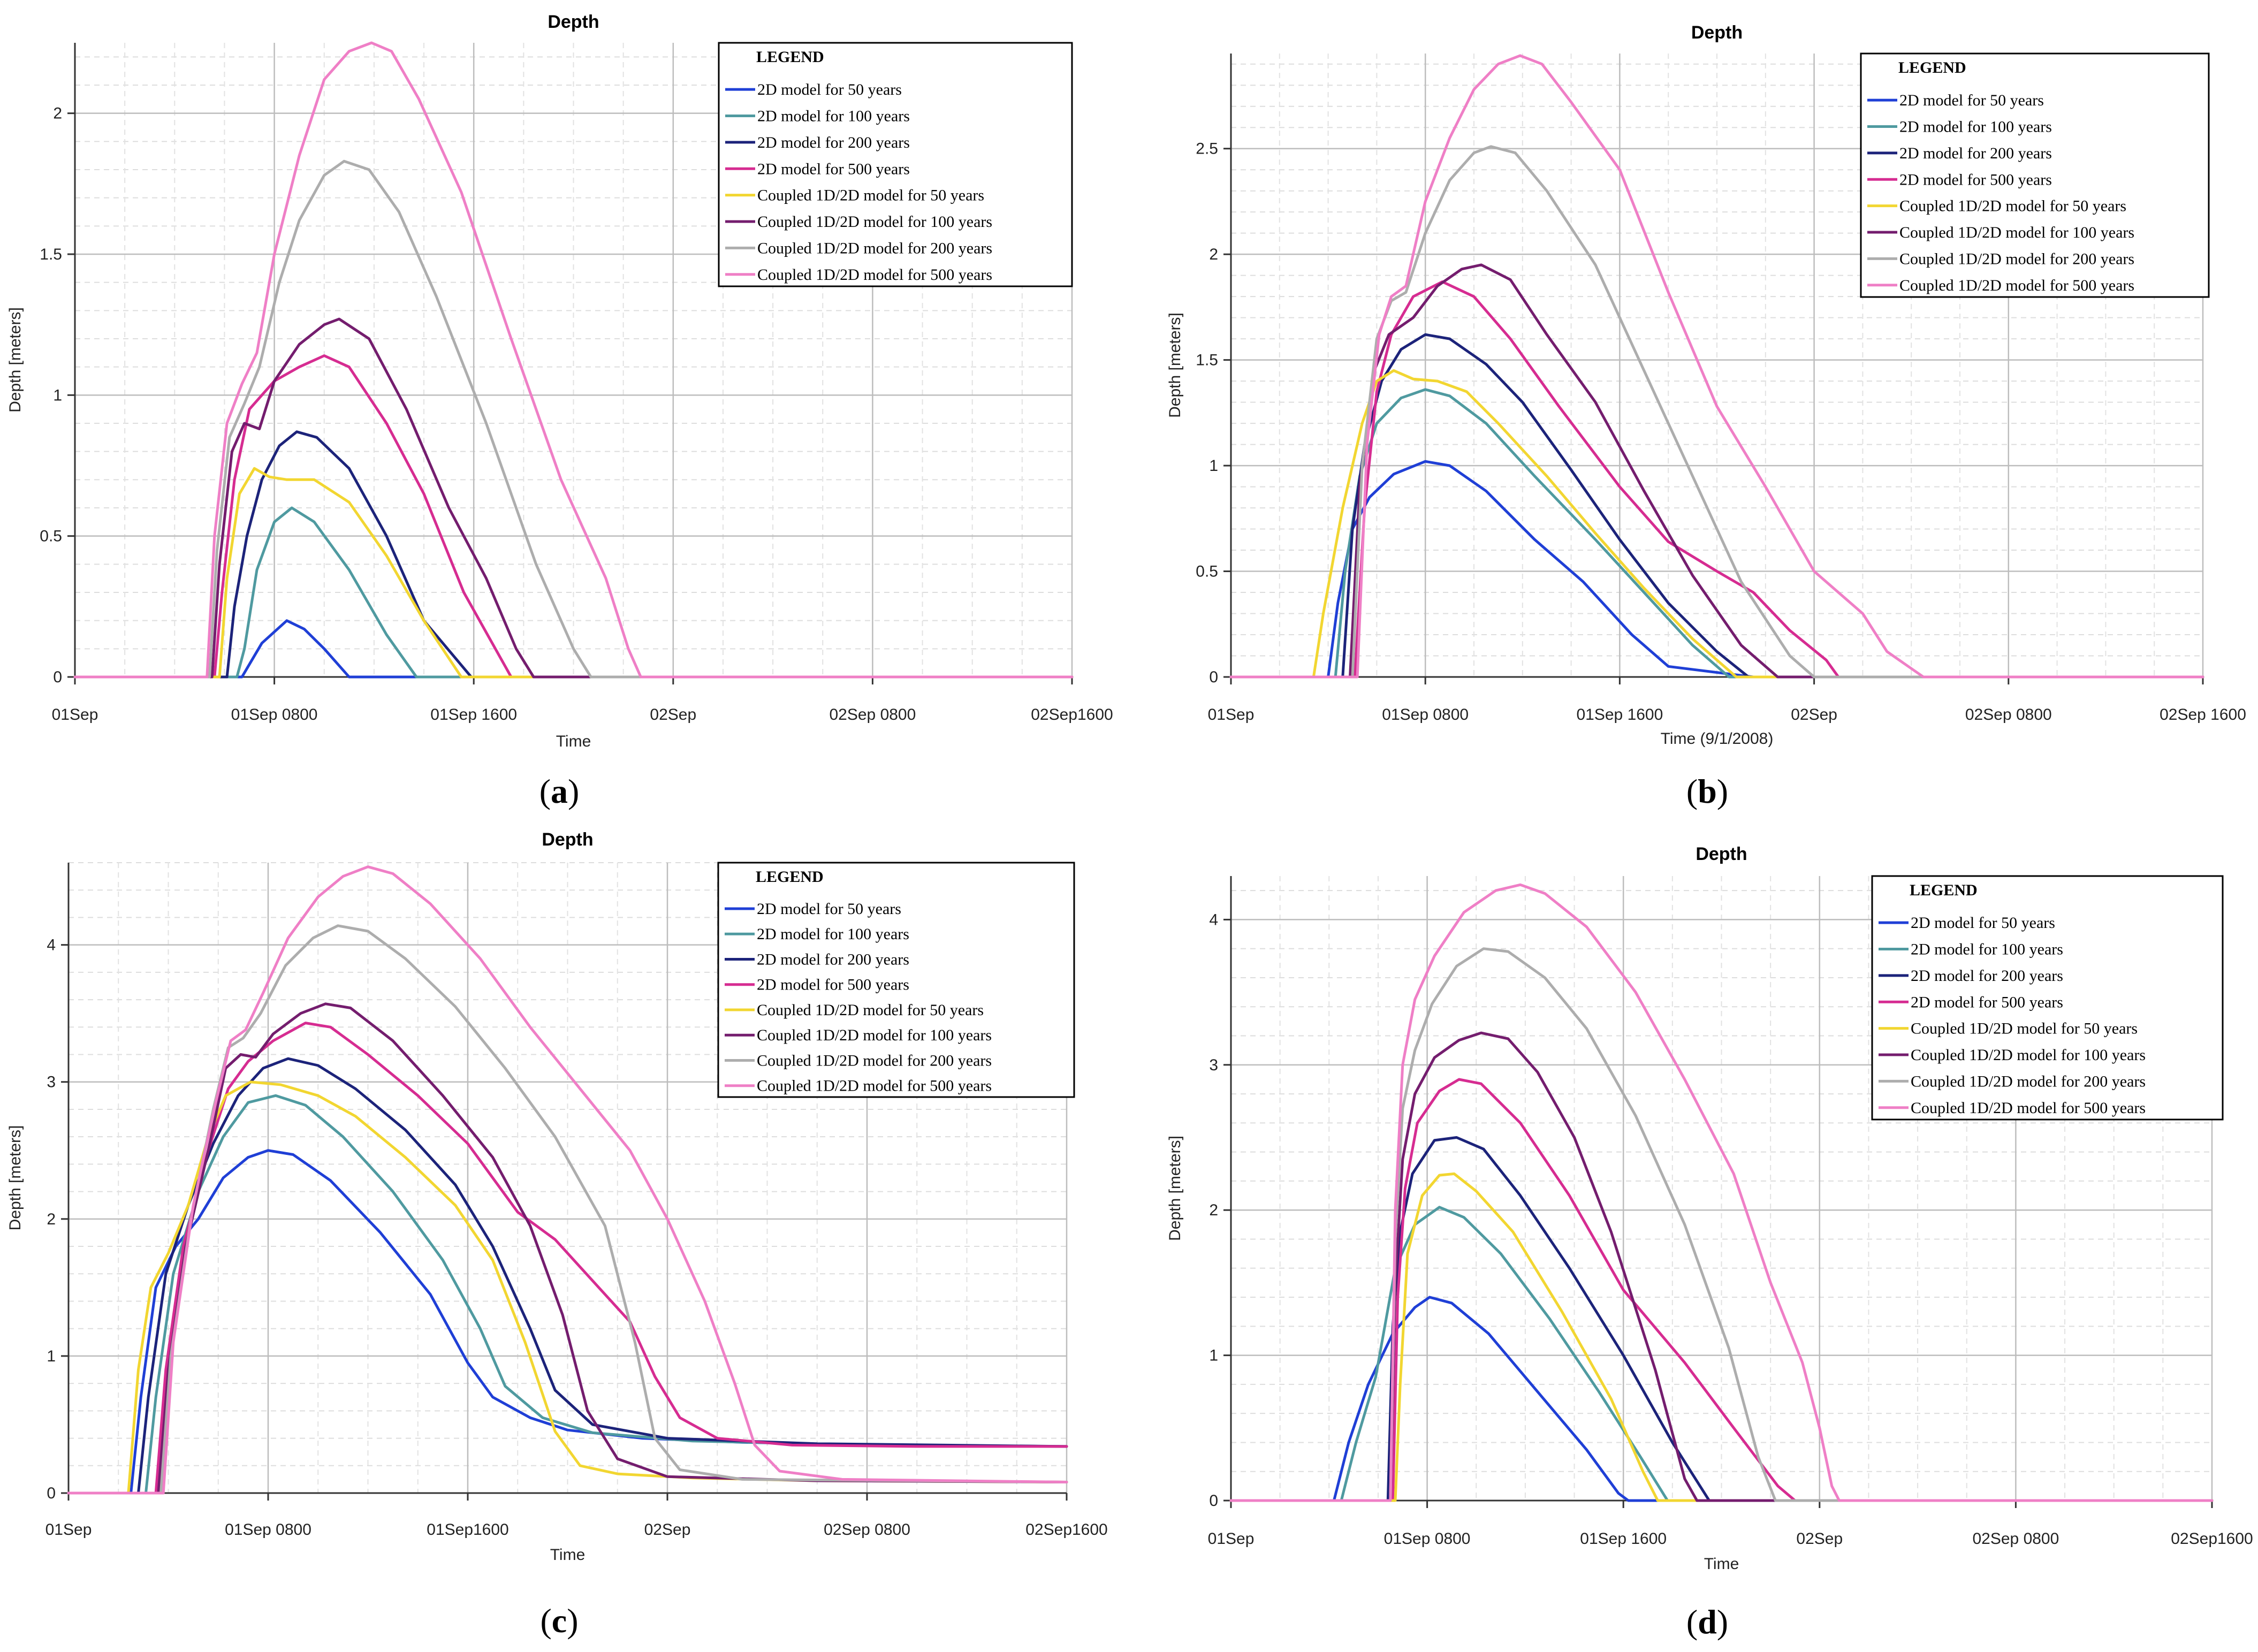 The height and width of the screenshot is (1652, 2258). I want to click on panel-caption: (a), so click(559, 791).